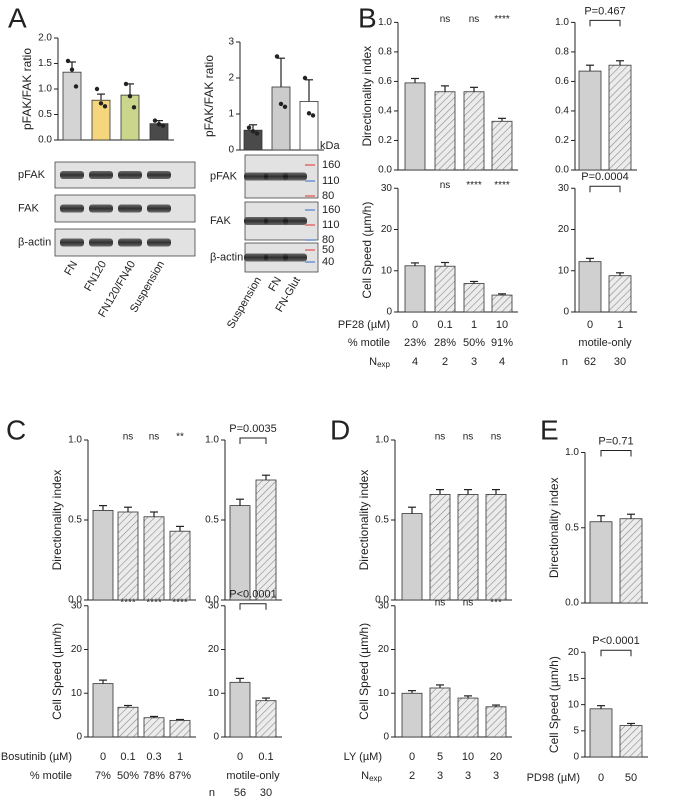  I want to click on significance-label: **, so click(180, 437).